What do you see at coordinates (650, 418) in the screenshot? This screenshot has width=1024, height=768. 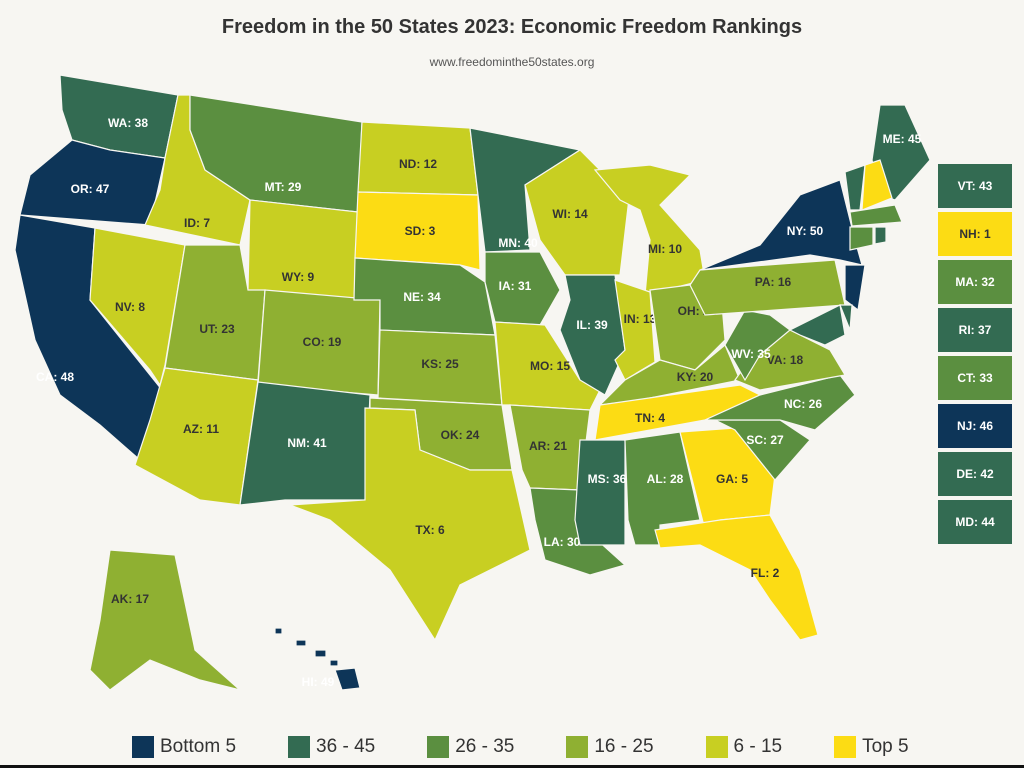 I see `state-label: TN: 4` at bounding box center [650, 418].